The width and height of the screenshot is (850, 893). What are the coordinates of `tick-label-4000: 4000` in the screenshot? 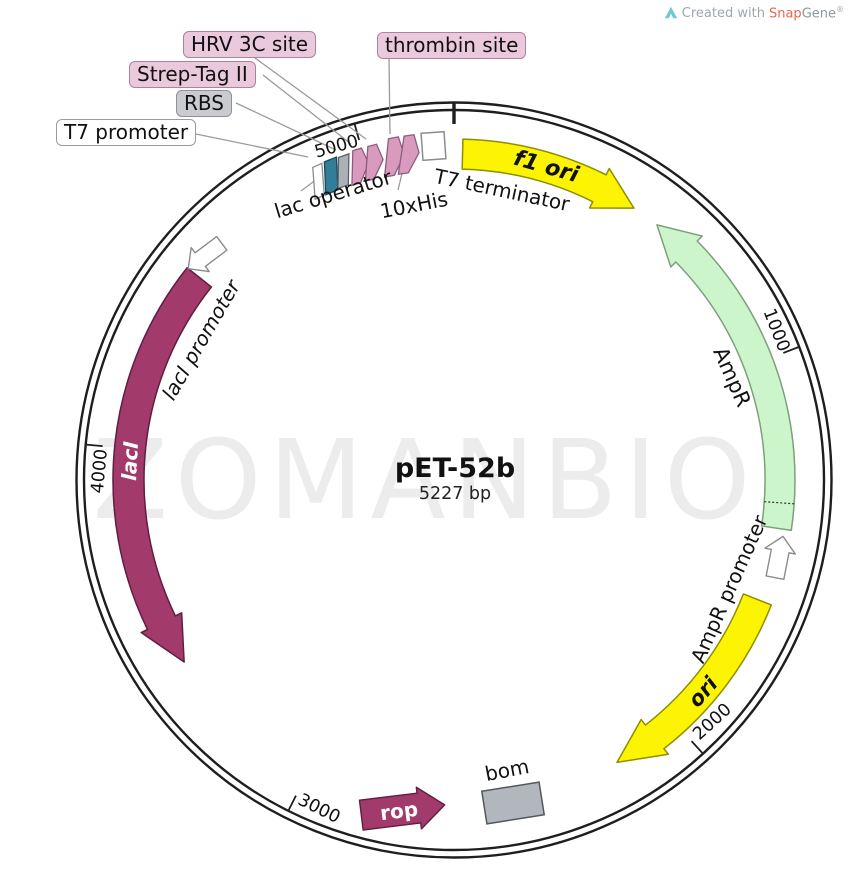 It's located at (100, 471).